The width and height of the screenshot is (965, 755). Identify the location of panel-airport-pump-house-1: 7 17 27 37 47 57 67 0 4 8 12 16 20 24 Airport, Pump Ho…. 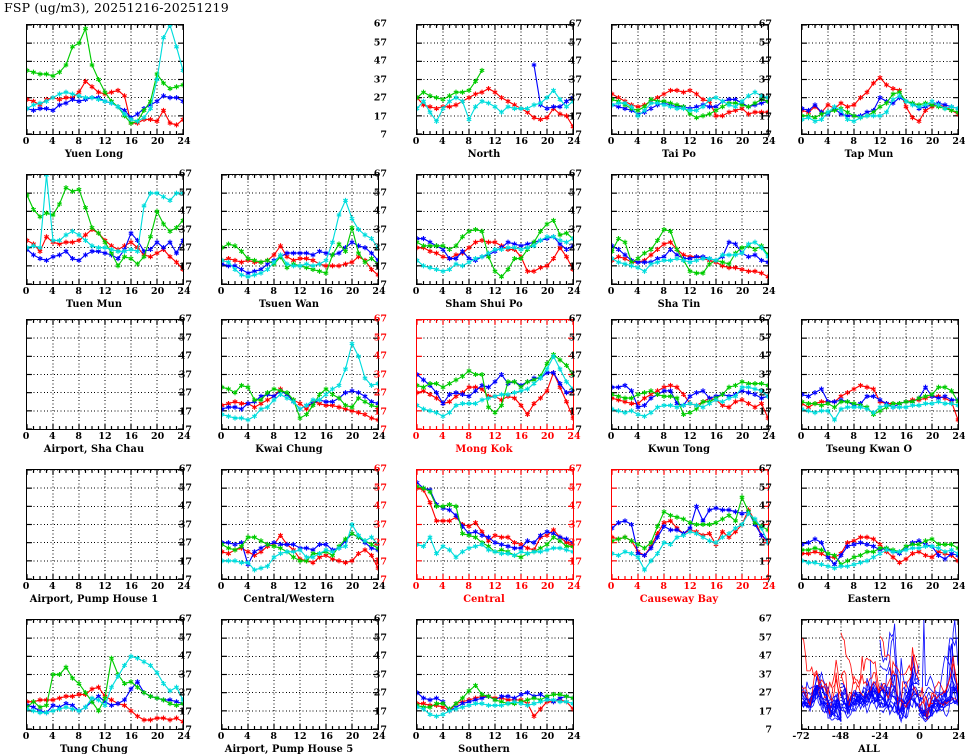
(95, 530).